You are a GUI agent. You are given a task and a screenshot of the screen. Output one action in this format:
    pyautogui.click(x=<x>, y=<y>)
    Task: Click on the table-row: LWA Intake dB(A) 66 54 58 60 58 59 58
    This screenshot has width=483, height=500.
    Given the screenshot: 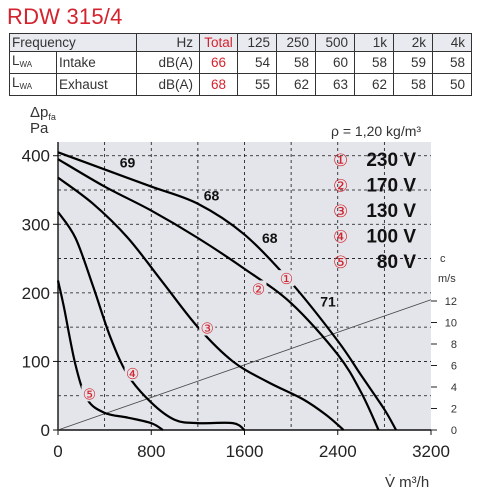 What is the action you would take?
    pyautogui.click(x=240, y=62)
    